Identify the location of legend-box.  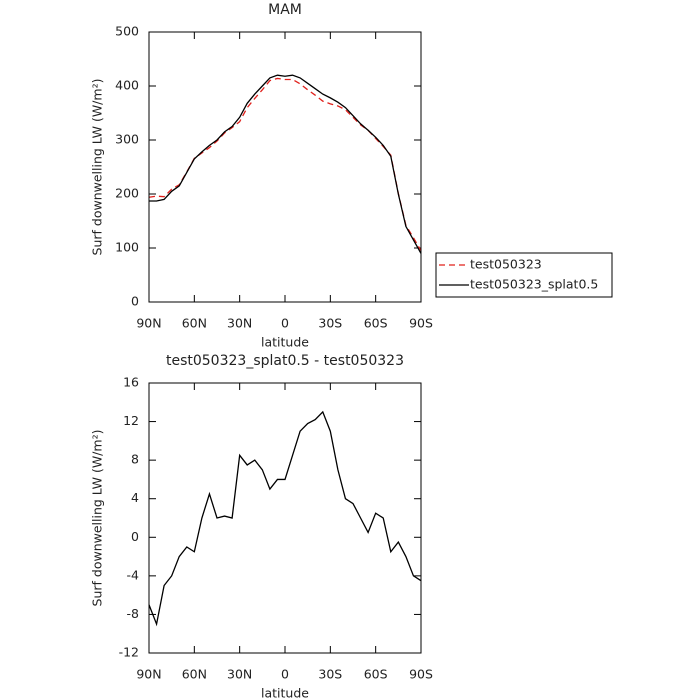
(524, 275).